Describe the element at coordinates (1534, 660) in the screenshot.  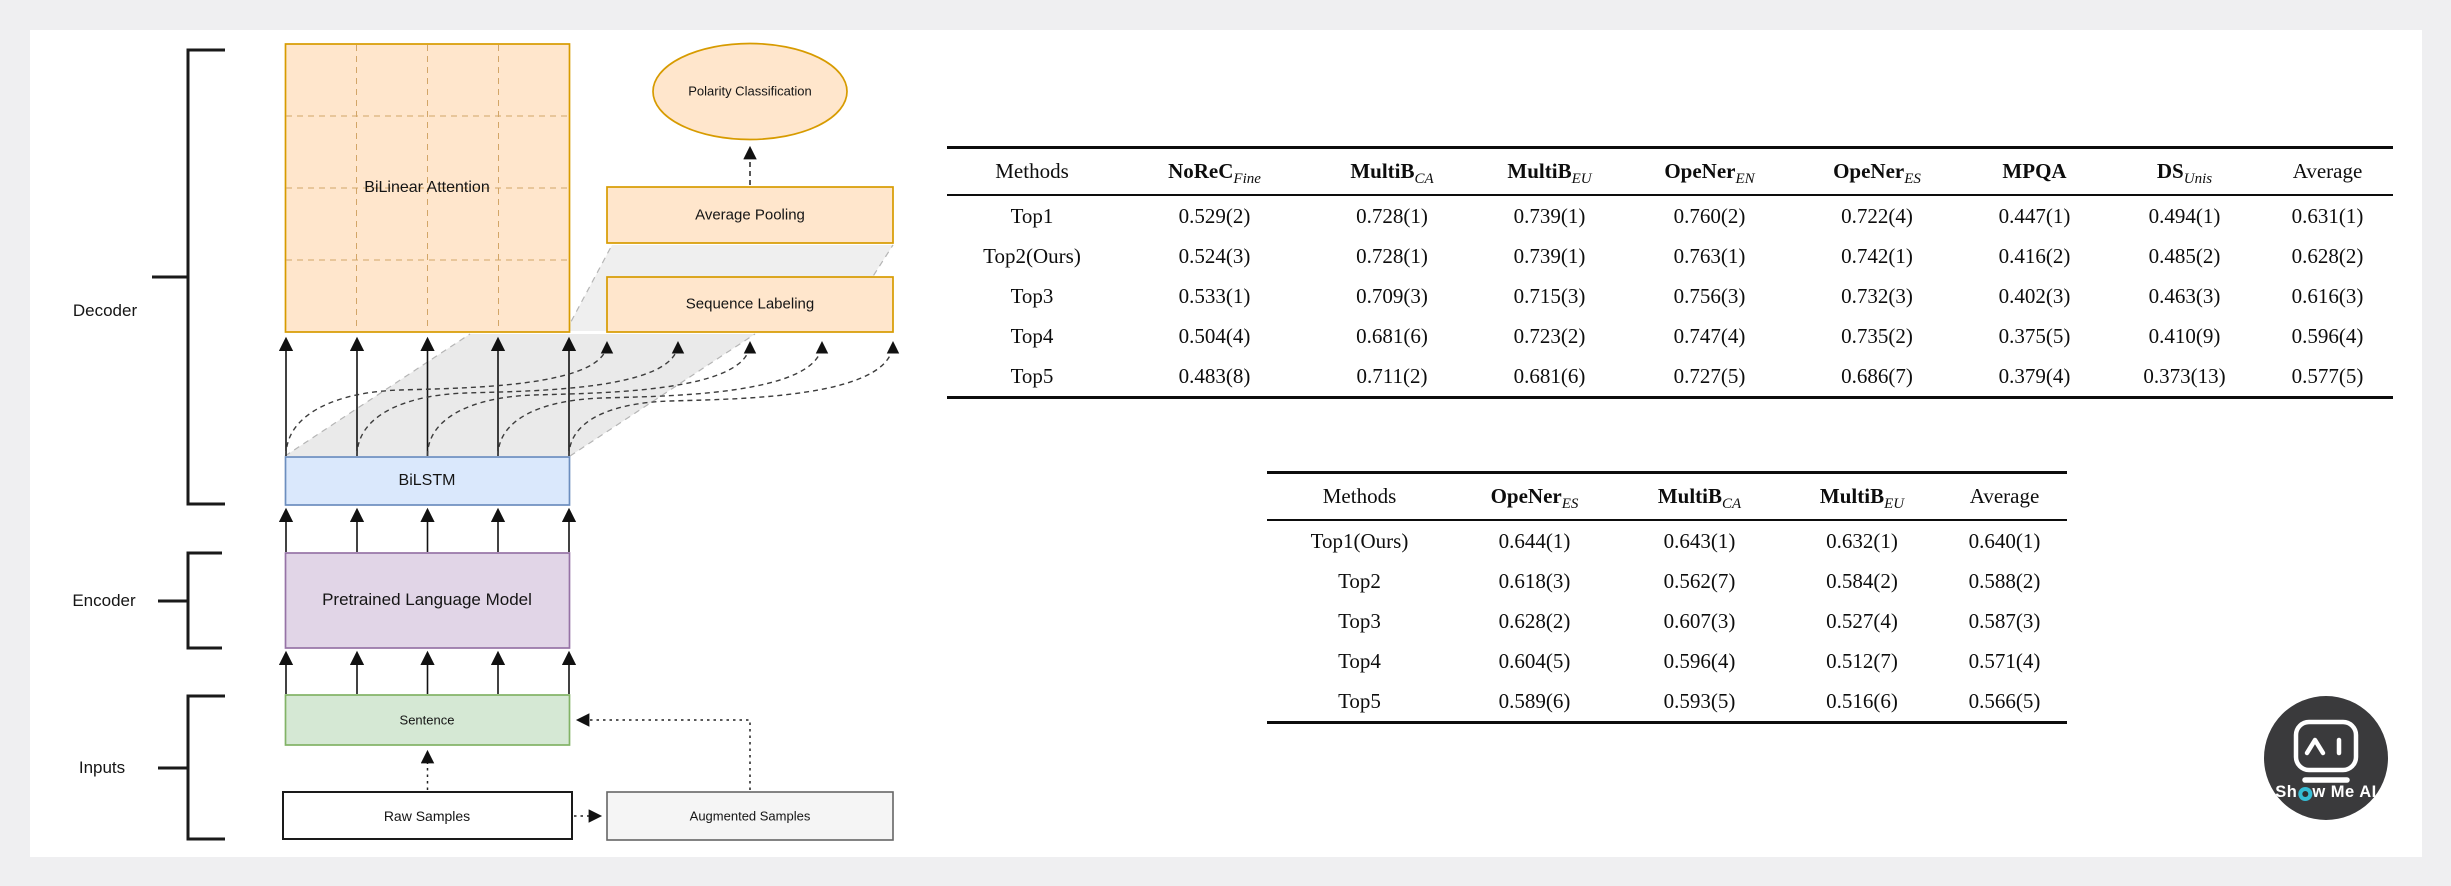
I see `data-cell: 0.604(5)` at that location.